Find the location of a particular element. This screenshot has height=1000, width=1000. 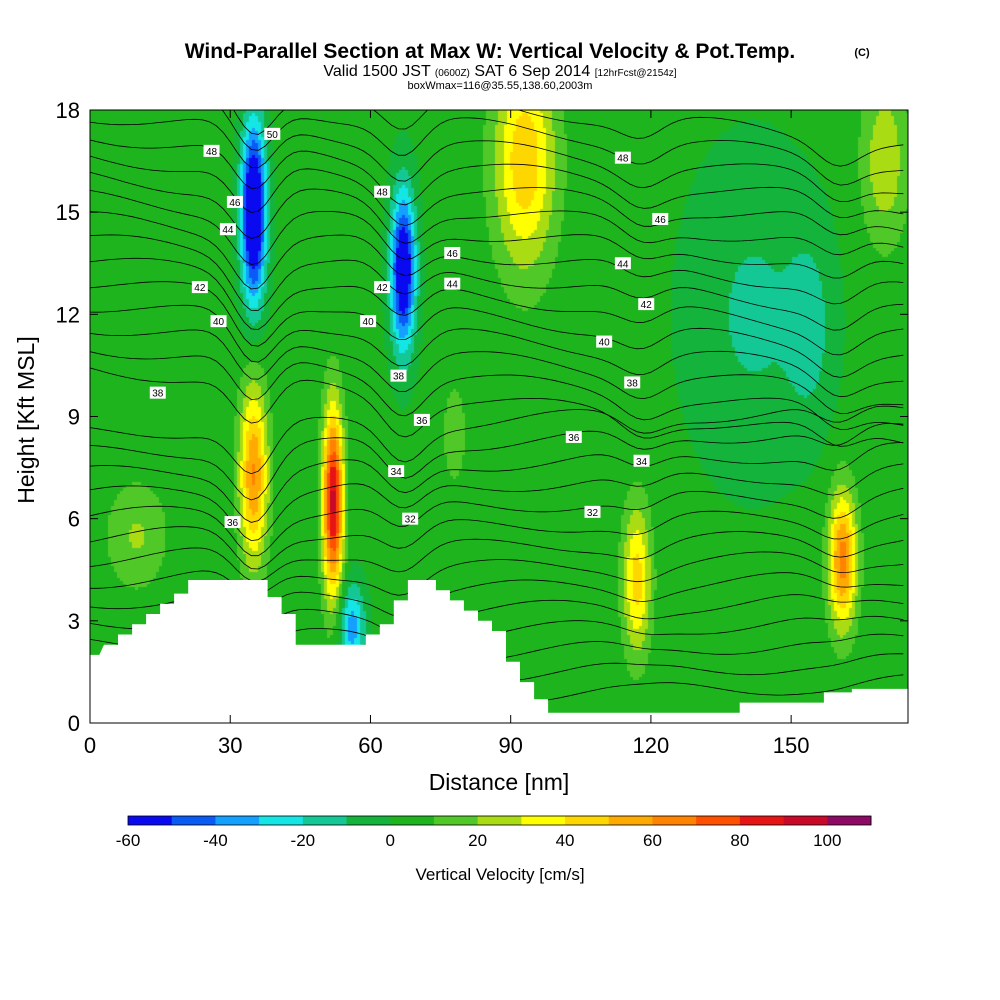

y-tick-label: 15 is located at coordinates (68, 212).